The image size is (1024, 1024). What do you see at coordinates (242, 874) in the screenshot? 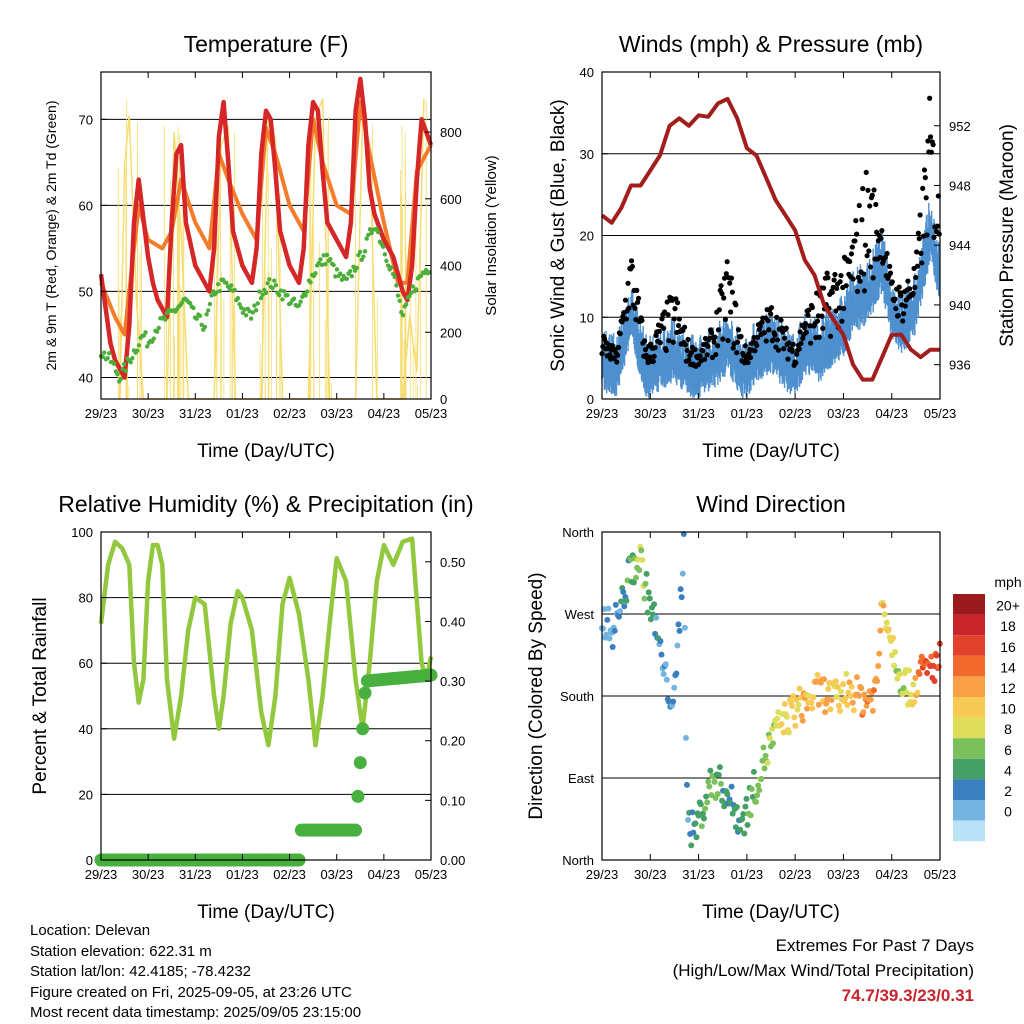
I see `xtick-label: 01/23` at bounding box center [242, 874].